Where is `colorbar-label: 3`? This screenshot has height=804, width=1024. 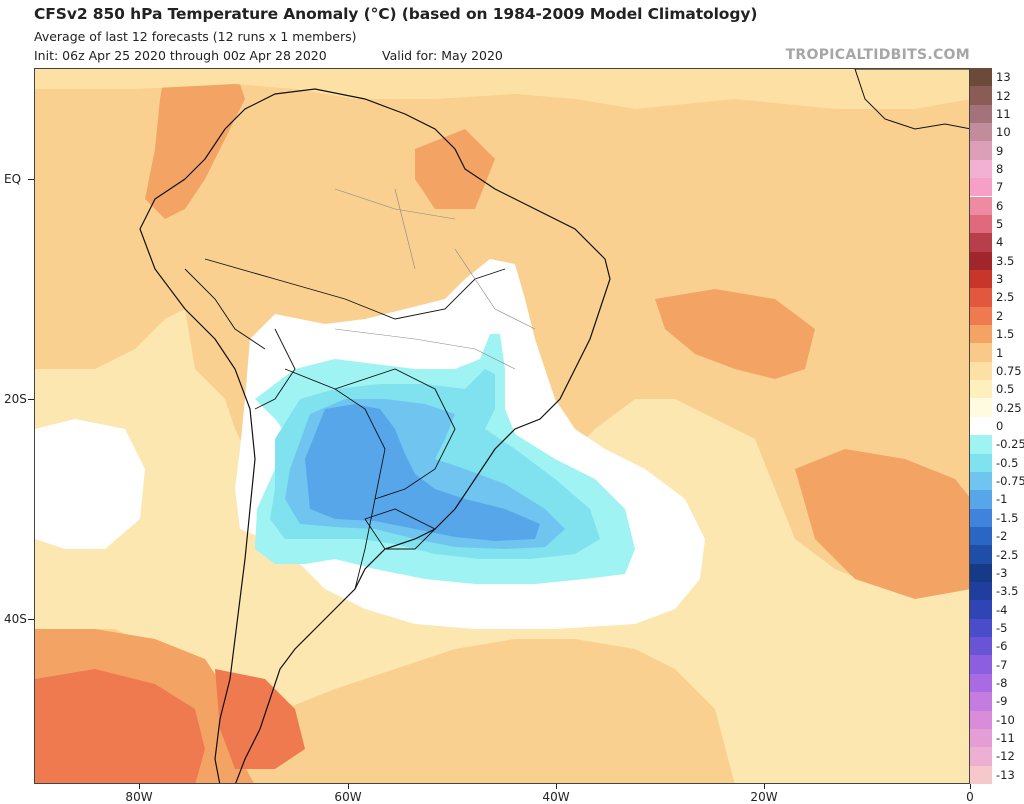
colorbar-label: 3 is located at coordinates (1000, 279).